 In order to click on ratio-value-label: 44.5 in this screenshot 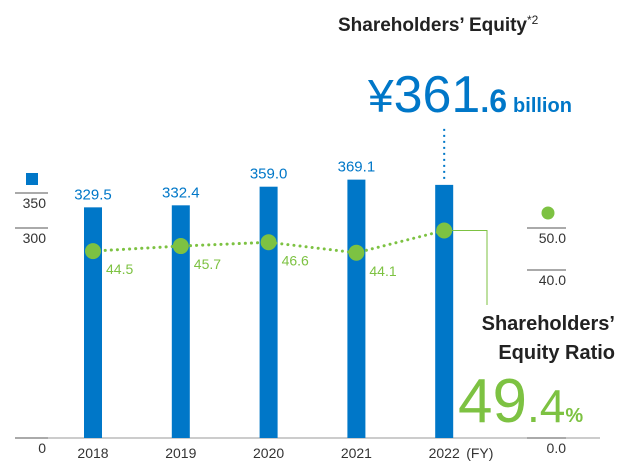, I will do `click(119, 269)`.